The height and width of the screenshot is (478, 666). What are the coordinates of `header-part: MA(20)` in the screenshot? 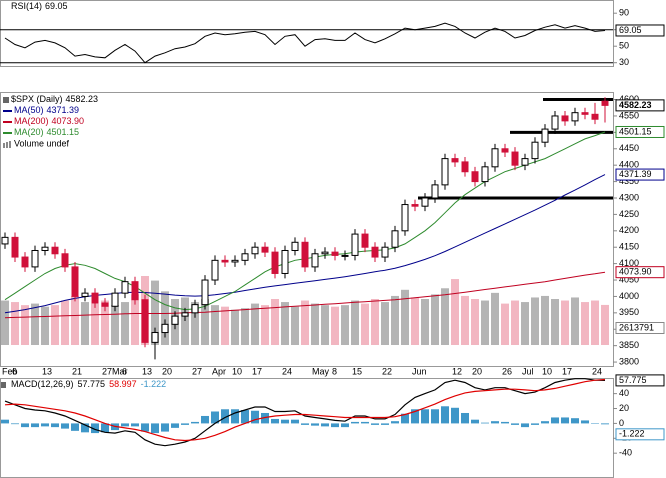 It's located at (29, 132).